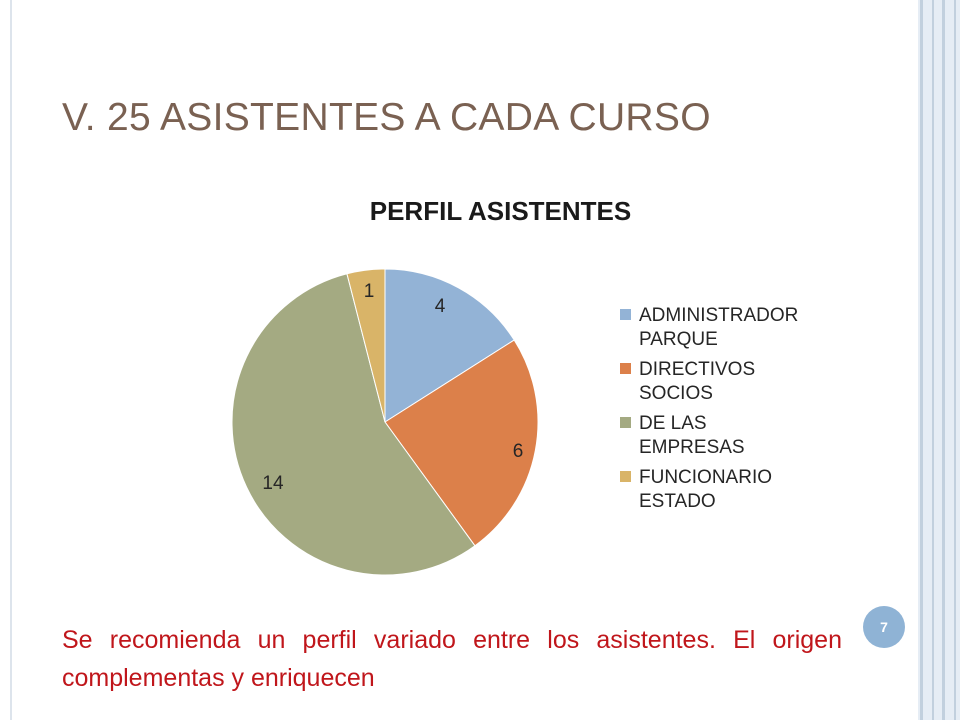 This screenshot has height=720, width=960. Describe the element at coordinates (884, 627) in the screenshot. I see `page-number-badge: 7` at that location.